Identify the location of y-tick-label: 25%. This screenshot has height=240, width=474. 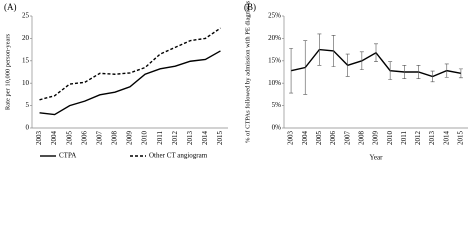
(274, 16).